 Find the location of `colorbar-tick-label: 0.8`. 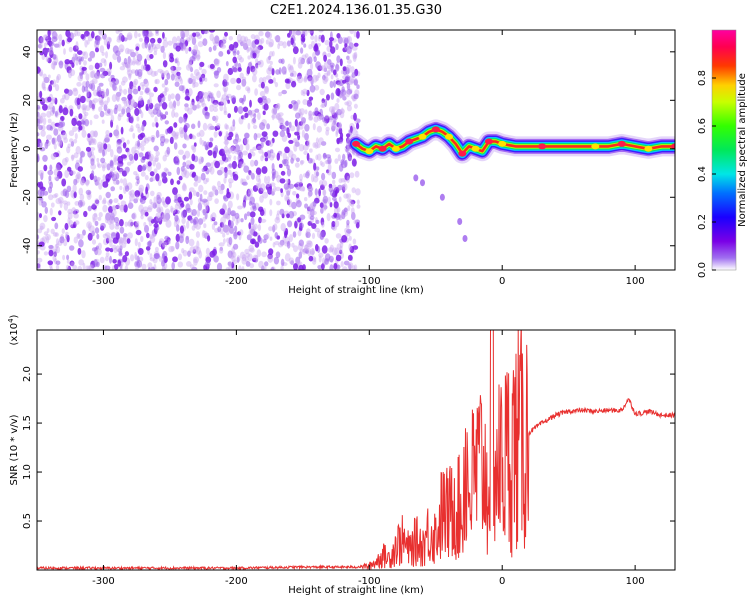

colorbar-tick-label: 0.8 is located at coordinates (702, 78).